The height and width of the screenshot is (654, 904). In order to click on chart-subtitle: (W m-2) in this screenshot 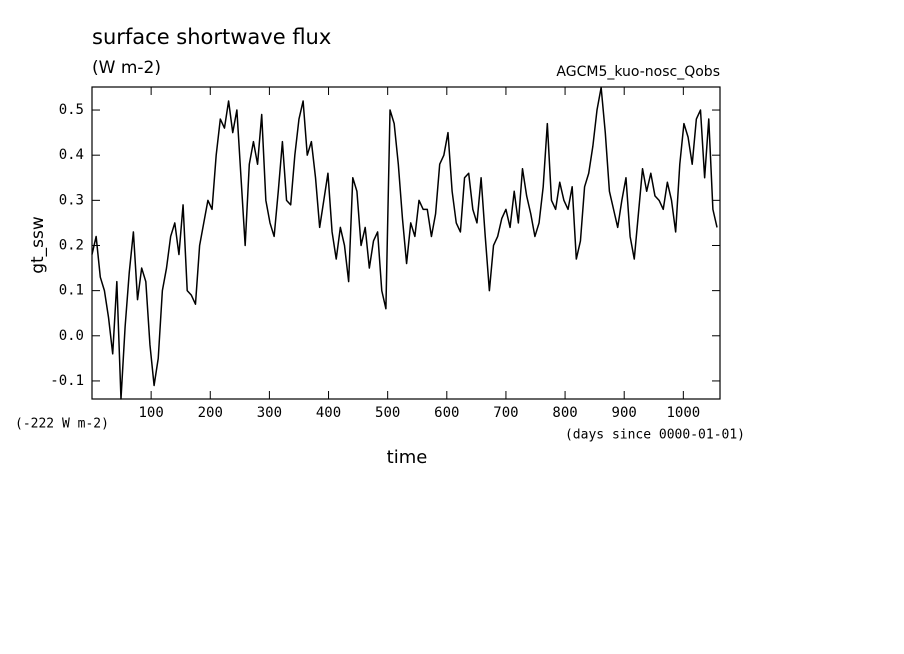, I will do `click(126, 68)`.